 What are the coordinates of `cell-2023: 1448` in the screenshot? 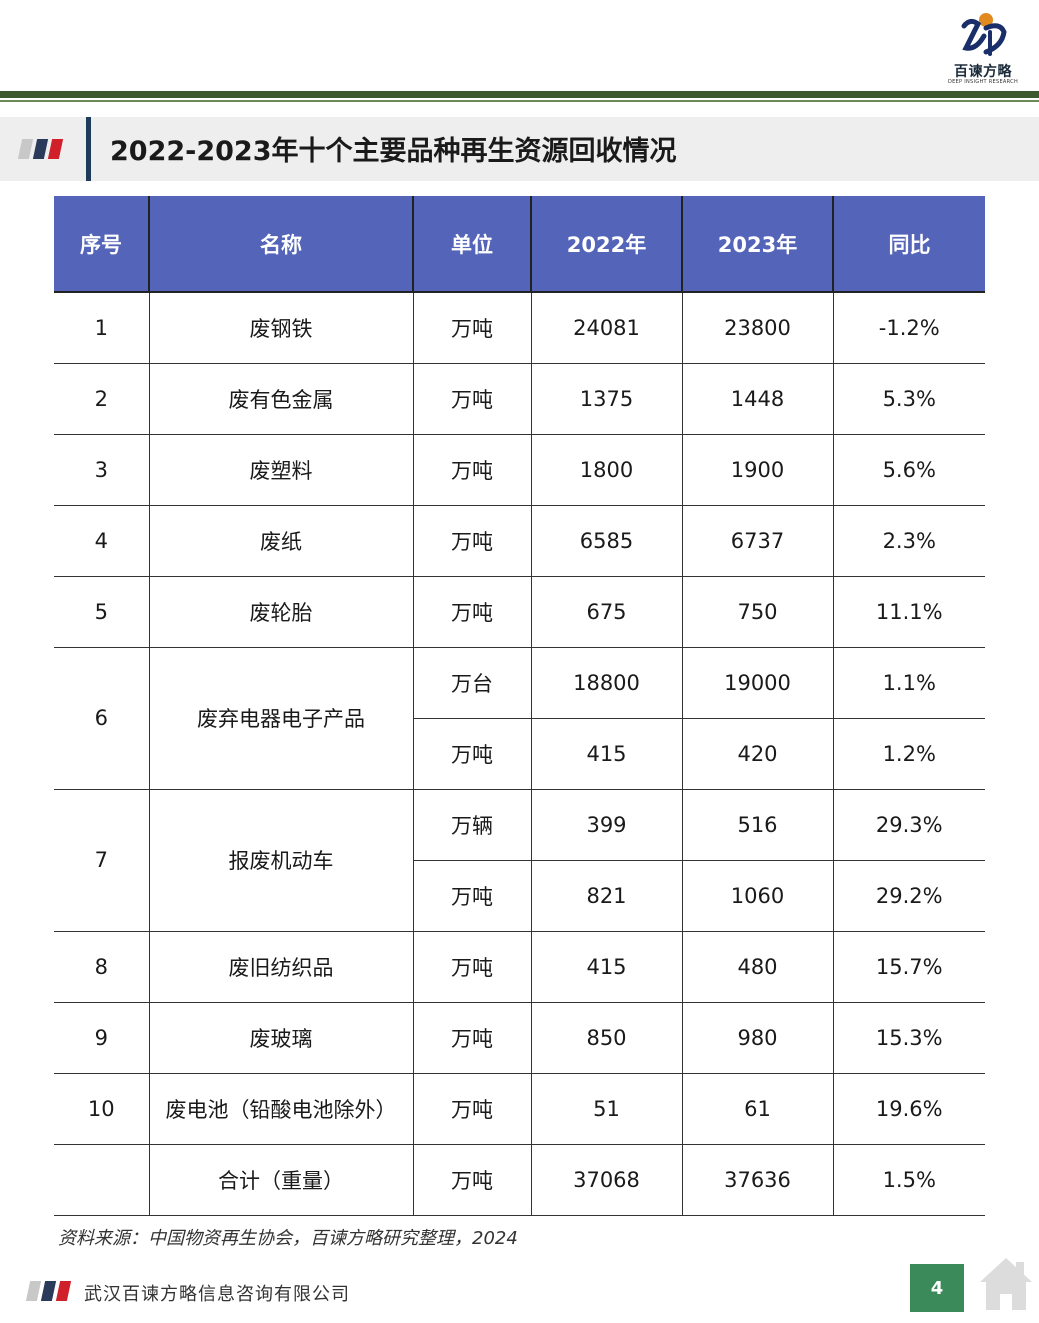 It's located at (758, 399).